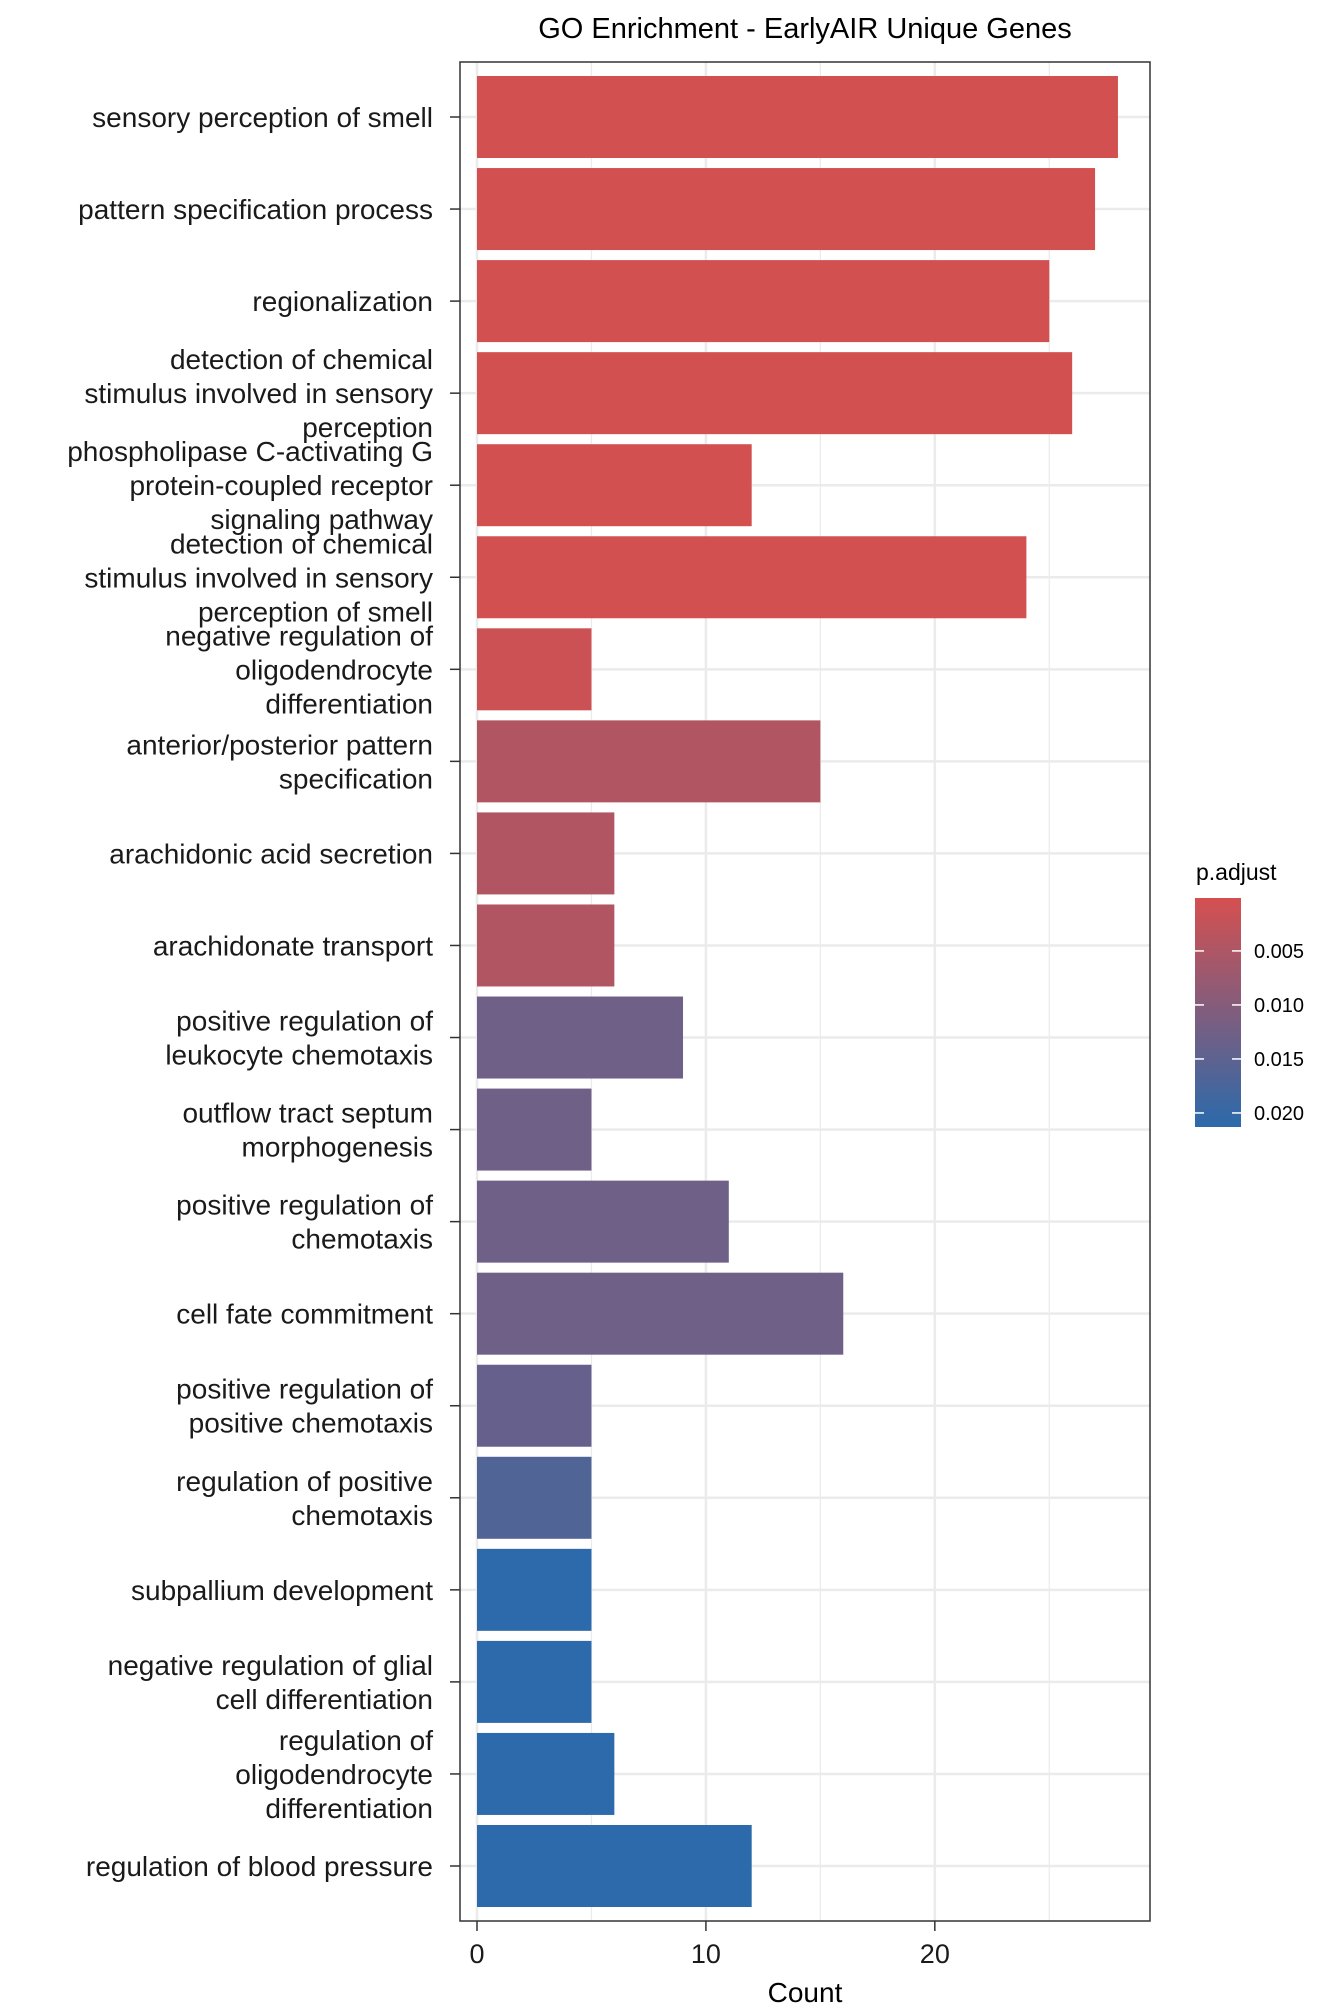  Describe the element at coordinates (311, 1423) in the screenshot. I see `y-tick-label-line: positive chemotaxis` at that location.